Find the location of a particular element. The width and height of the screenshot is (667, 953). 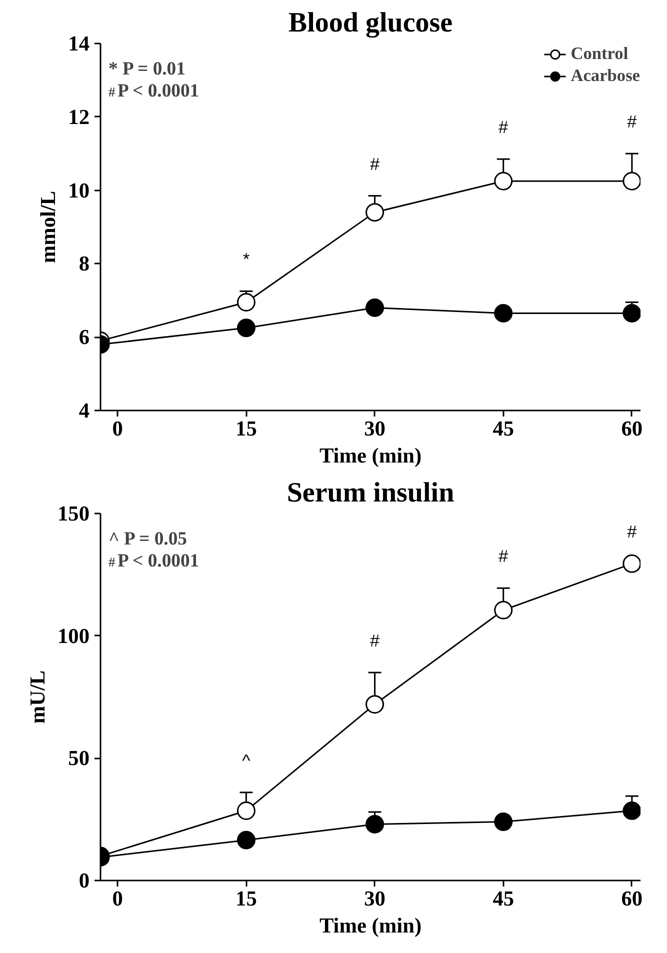

y-axis-title: mmol/L is located at coordinates (48, 227).